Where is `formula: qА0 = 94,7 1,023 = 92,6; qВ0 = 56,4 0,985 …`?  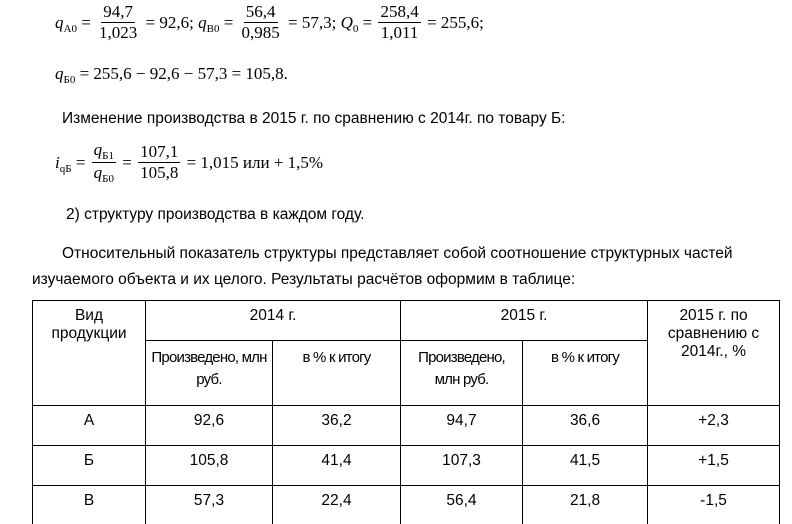
formula: qА0 = 94,7 1,023 = 92,6; qВ0 = 56,4 0,985 … is located at coordinates (269, 22).